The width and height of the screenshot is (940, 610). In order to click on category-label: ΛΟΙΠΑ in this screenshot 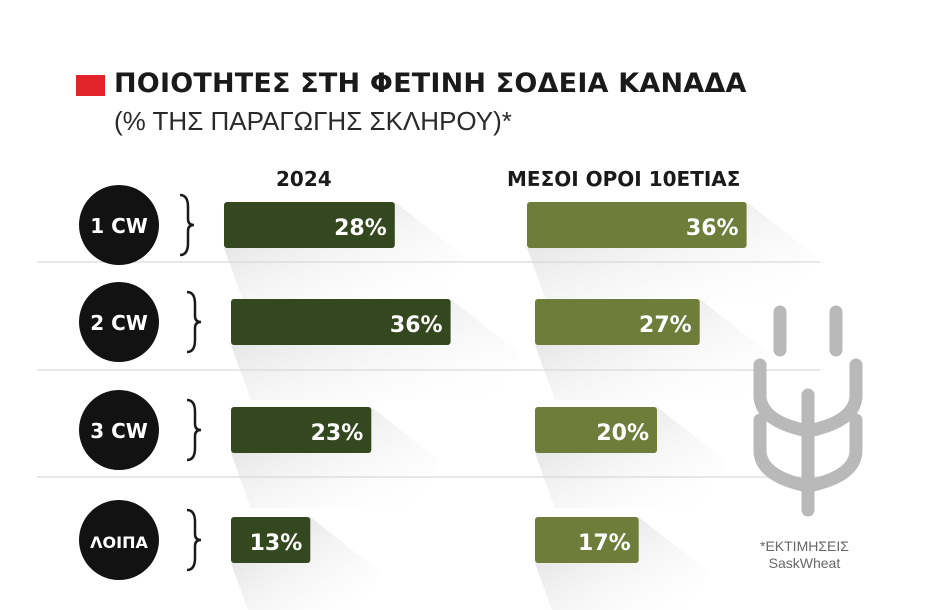, I will do `click(119, 542)`.